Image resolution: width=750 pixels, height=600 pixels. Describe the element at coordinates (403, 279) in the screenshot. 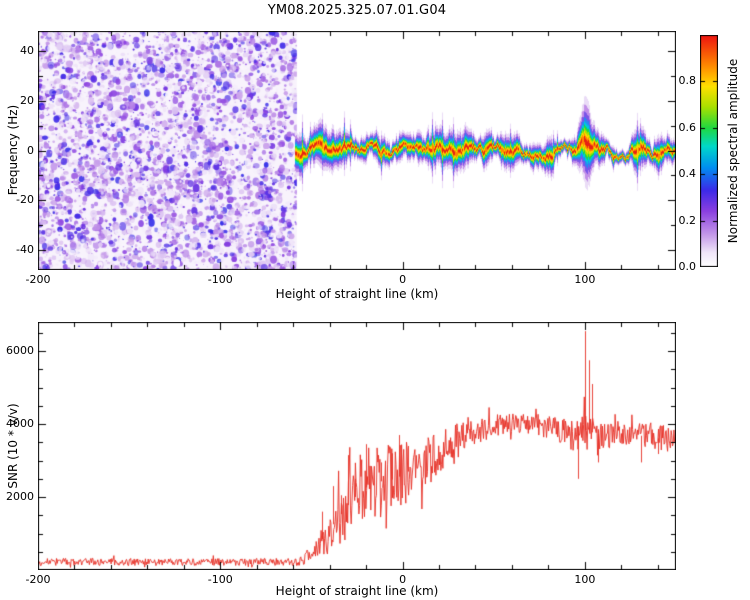

I see `spectrogram-x-tick-label: 0` at that location.